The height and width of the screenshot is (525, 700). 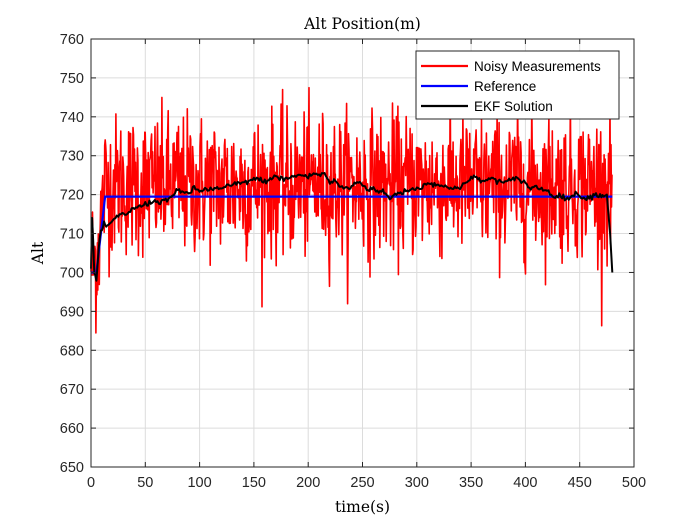 I want to click on x-tick-label: 100, so click(x=199, y=483).